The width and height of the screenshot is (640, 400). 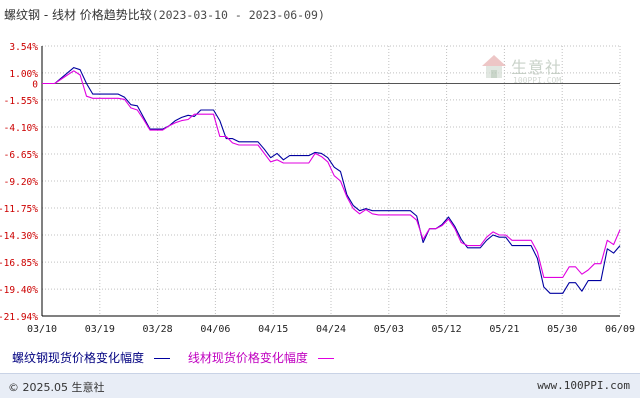 I want to click on y-tick-label: 3.54%, so click(x=23, y=47).